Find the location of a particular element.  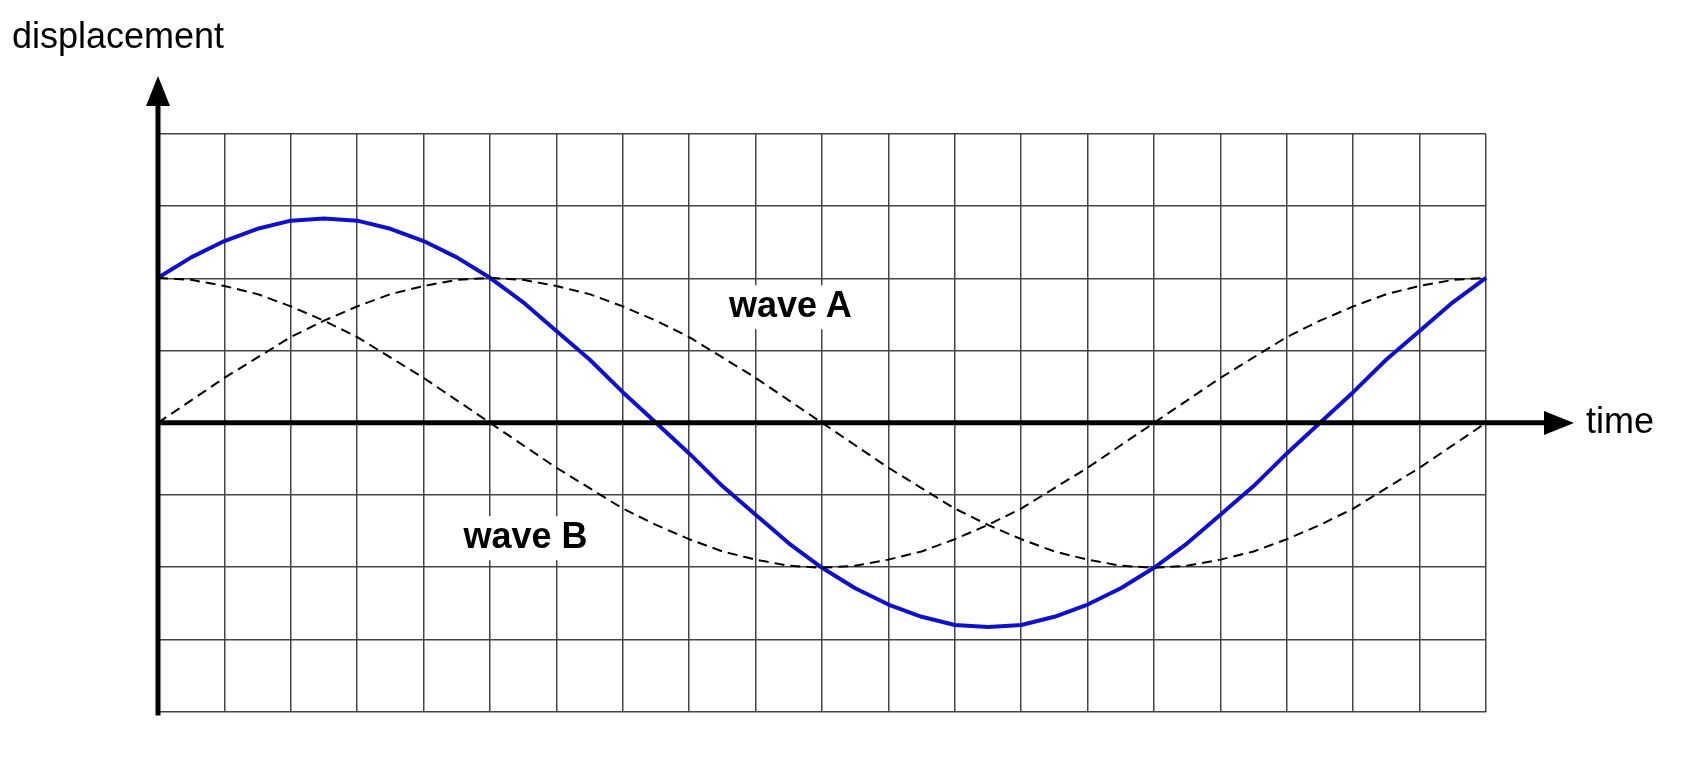

series-label: wave A is located at coordinates (790, 305).